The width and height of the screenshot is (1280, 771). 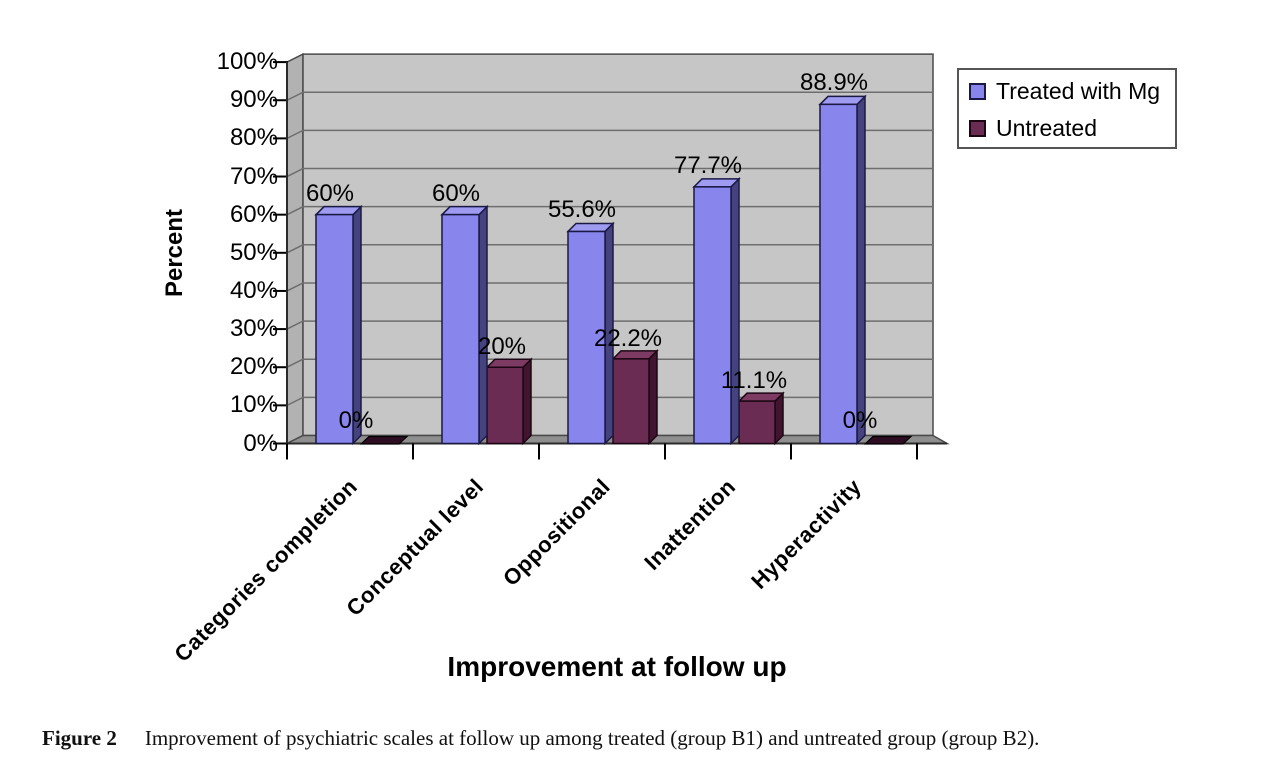 What do you see at coordinates (253, 405) in the screenshot?
I see `y-tick-label: 10%` at bounding box center [253, 405].